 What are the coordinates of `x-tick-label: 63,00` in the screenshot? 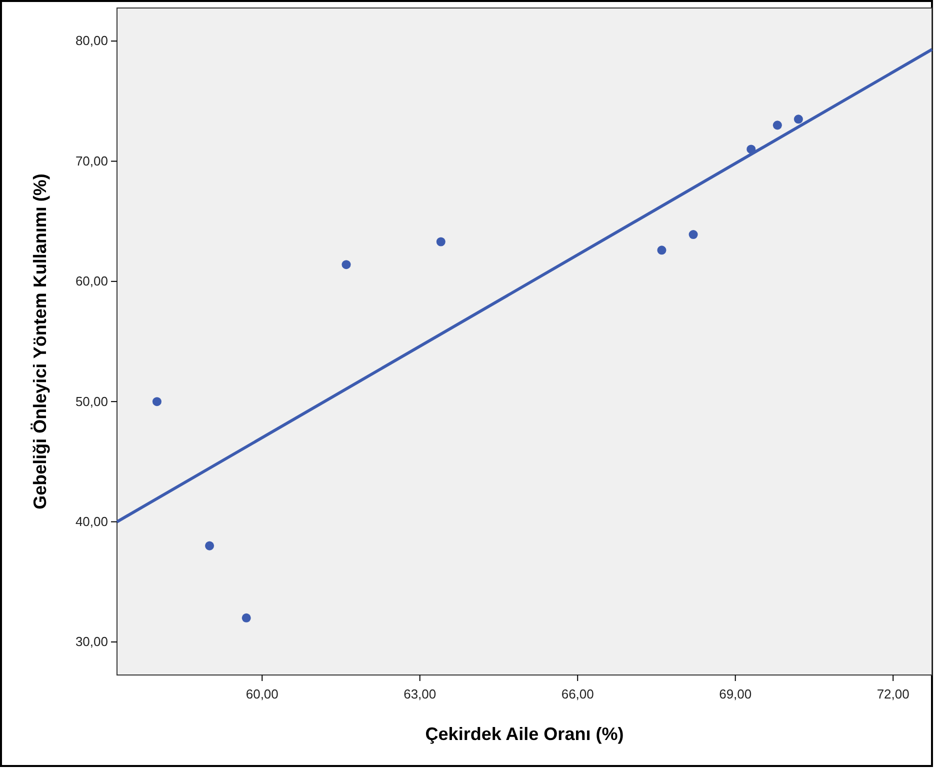 It's located at (420, 694).